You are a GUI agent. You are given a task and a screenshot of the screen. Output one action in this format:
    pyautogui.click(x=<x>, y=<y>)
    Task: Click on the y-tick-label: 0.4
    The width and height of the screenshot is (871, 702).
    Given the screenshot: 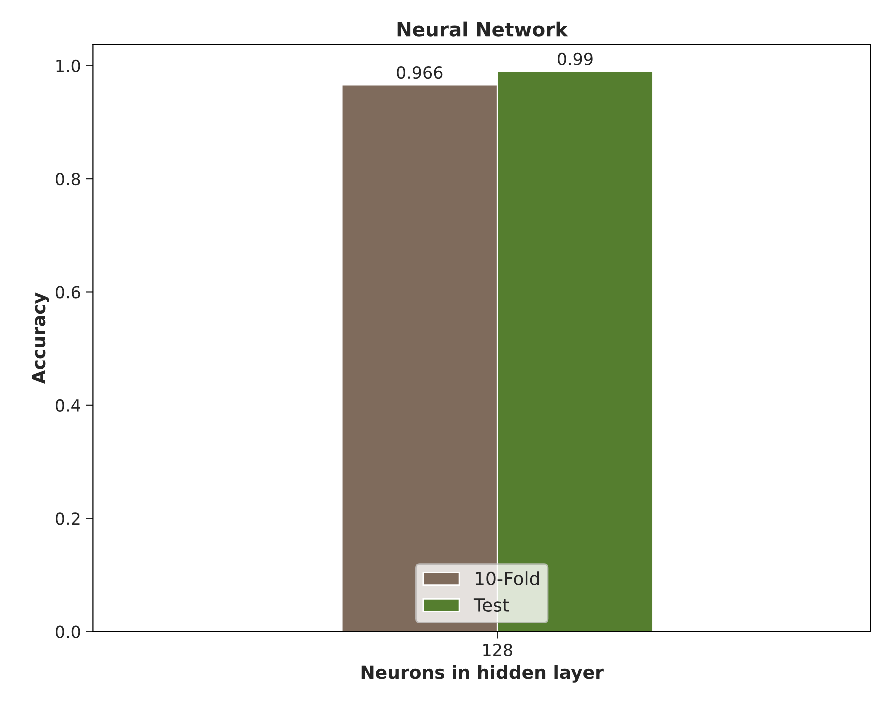 What is the action you would take?
    pyautogui.click(x=68, y=405)
    